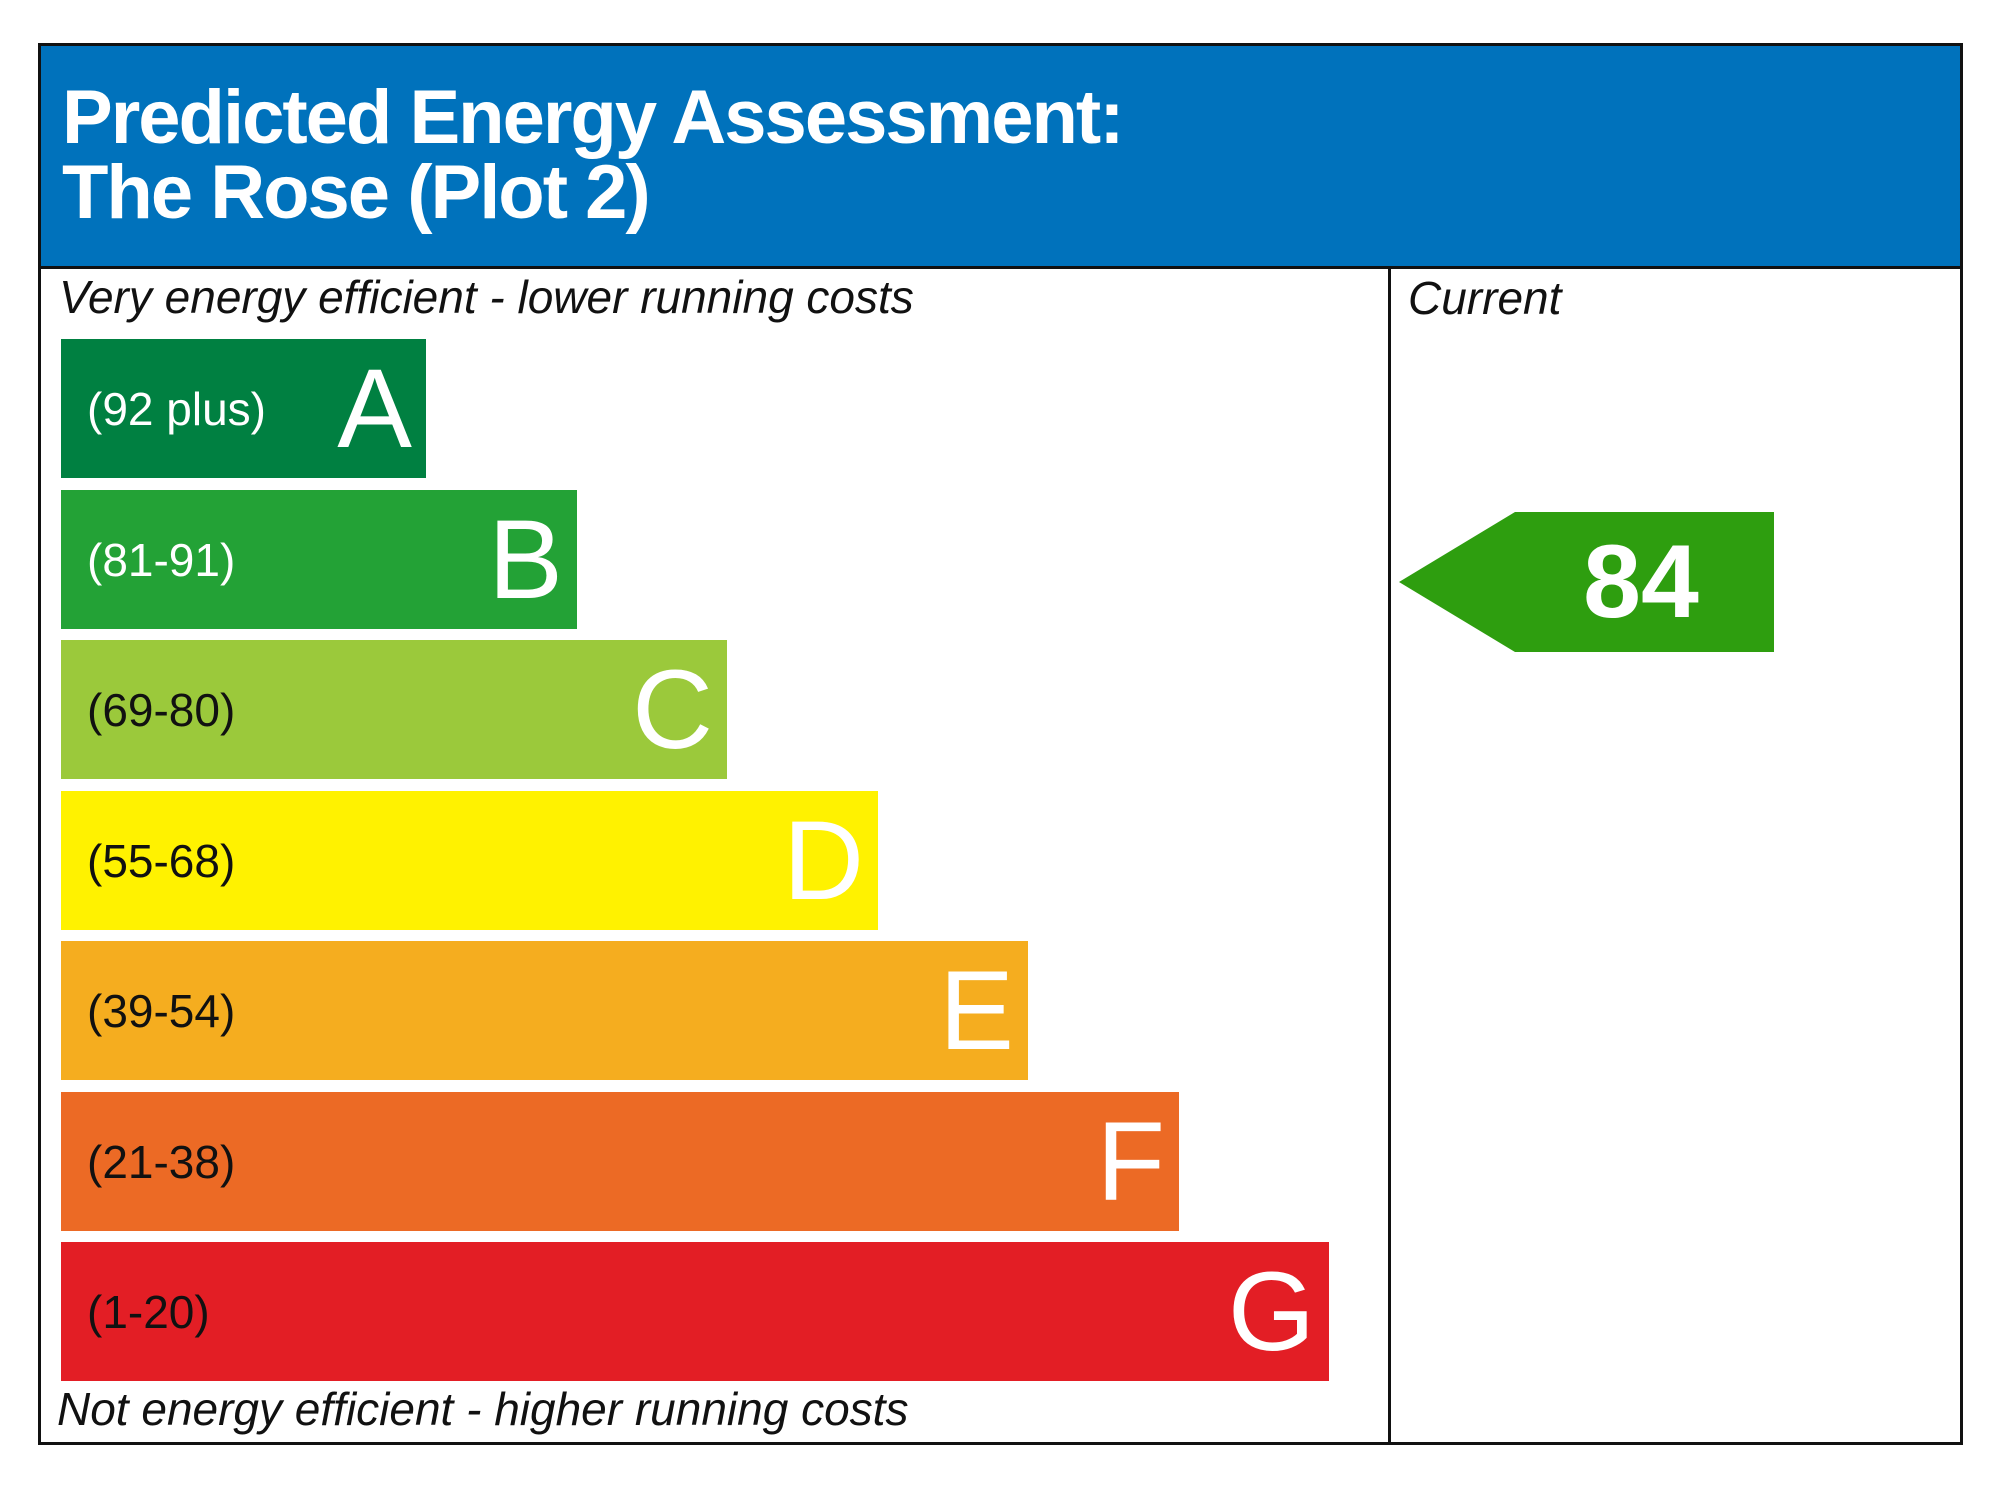 The image size is (2000, 1487). I want to click on band-a-letter: A, so click(374, 408).